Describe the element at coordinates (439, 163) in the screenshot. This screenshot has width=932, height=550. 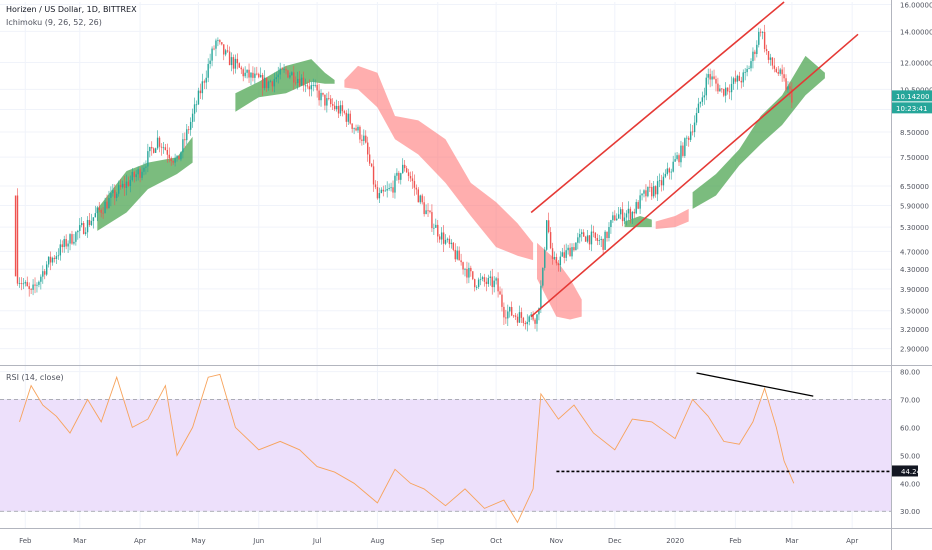
I see `cloud-bear` at that location.